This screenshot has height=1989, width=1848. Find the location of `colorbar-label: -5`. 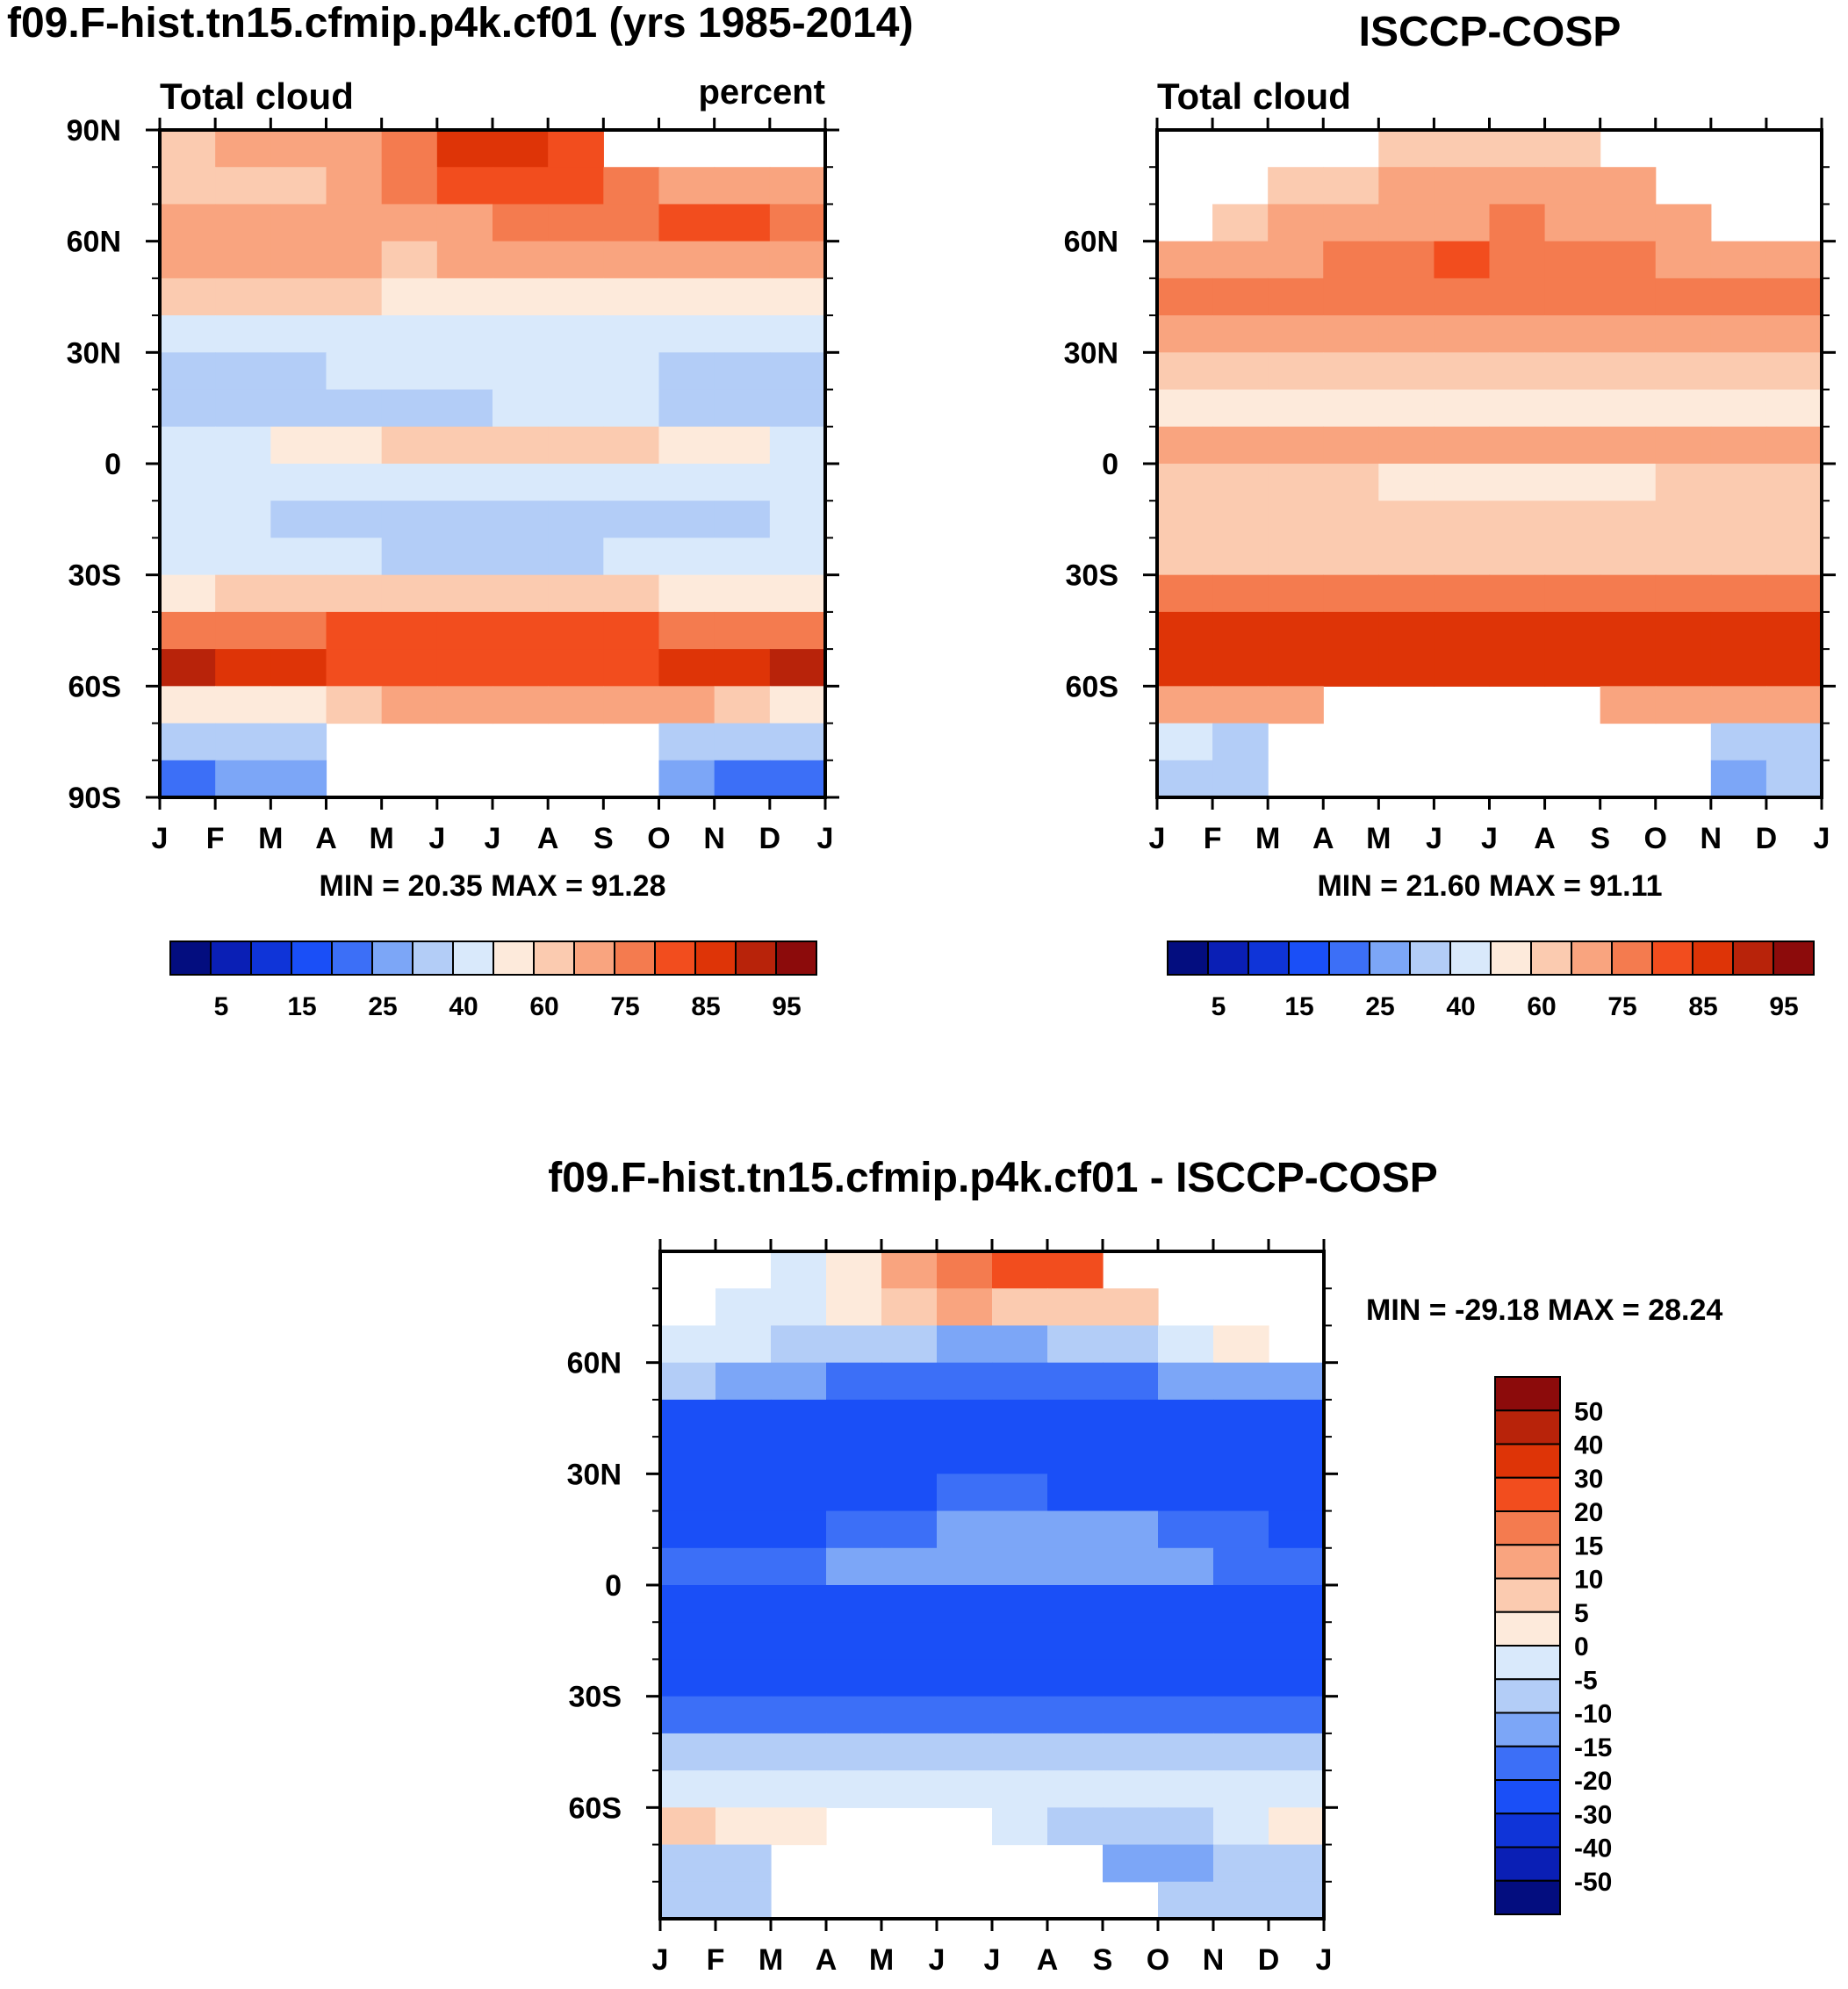

colorbar-label: -5 is located at coordinates (1586, 1680).